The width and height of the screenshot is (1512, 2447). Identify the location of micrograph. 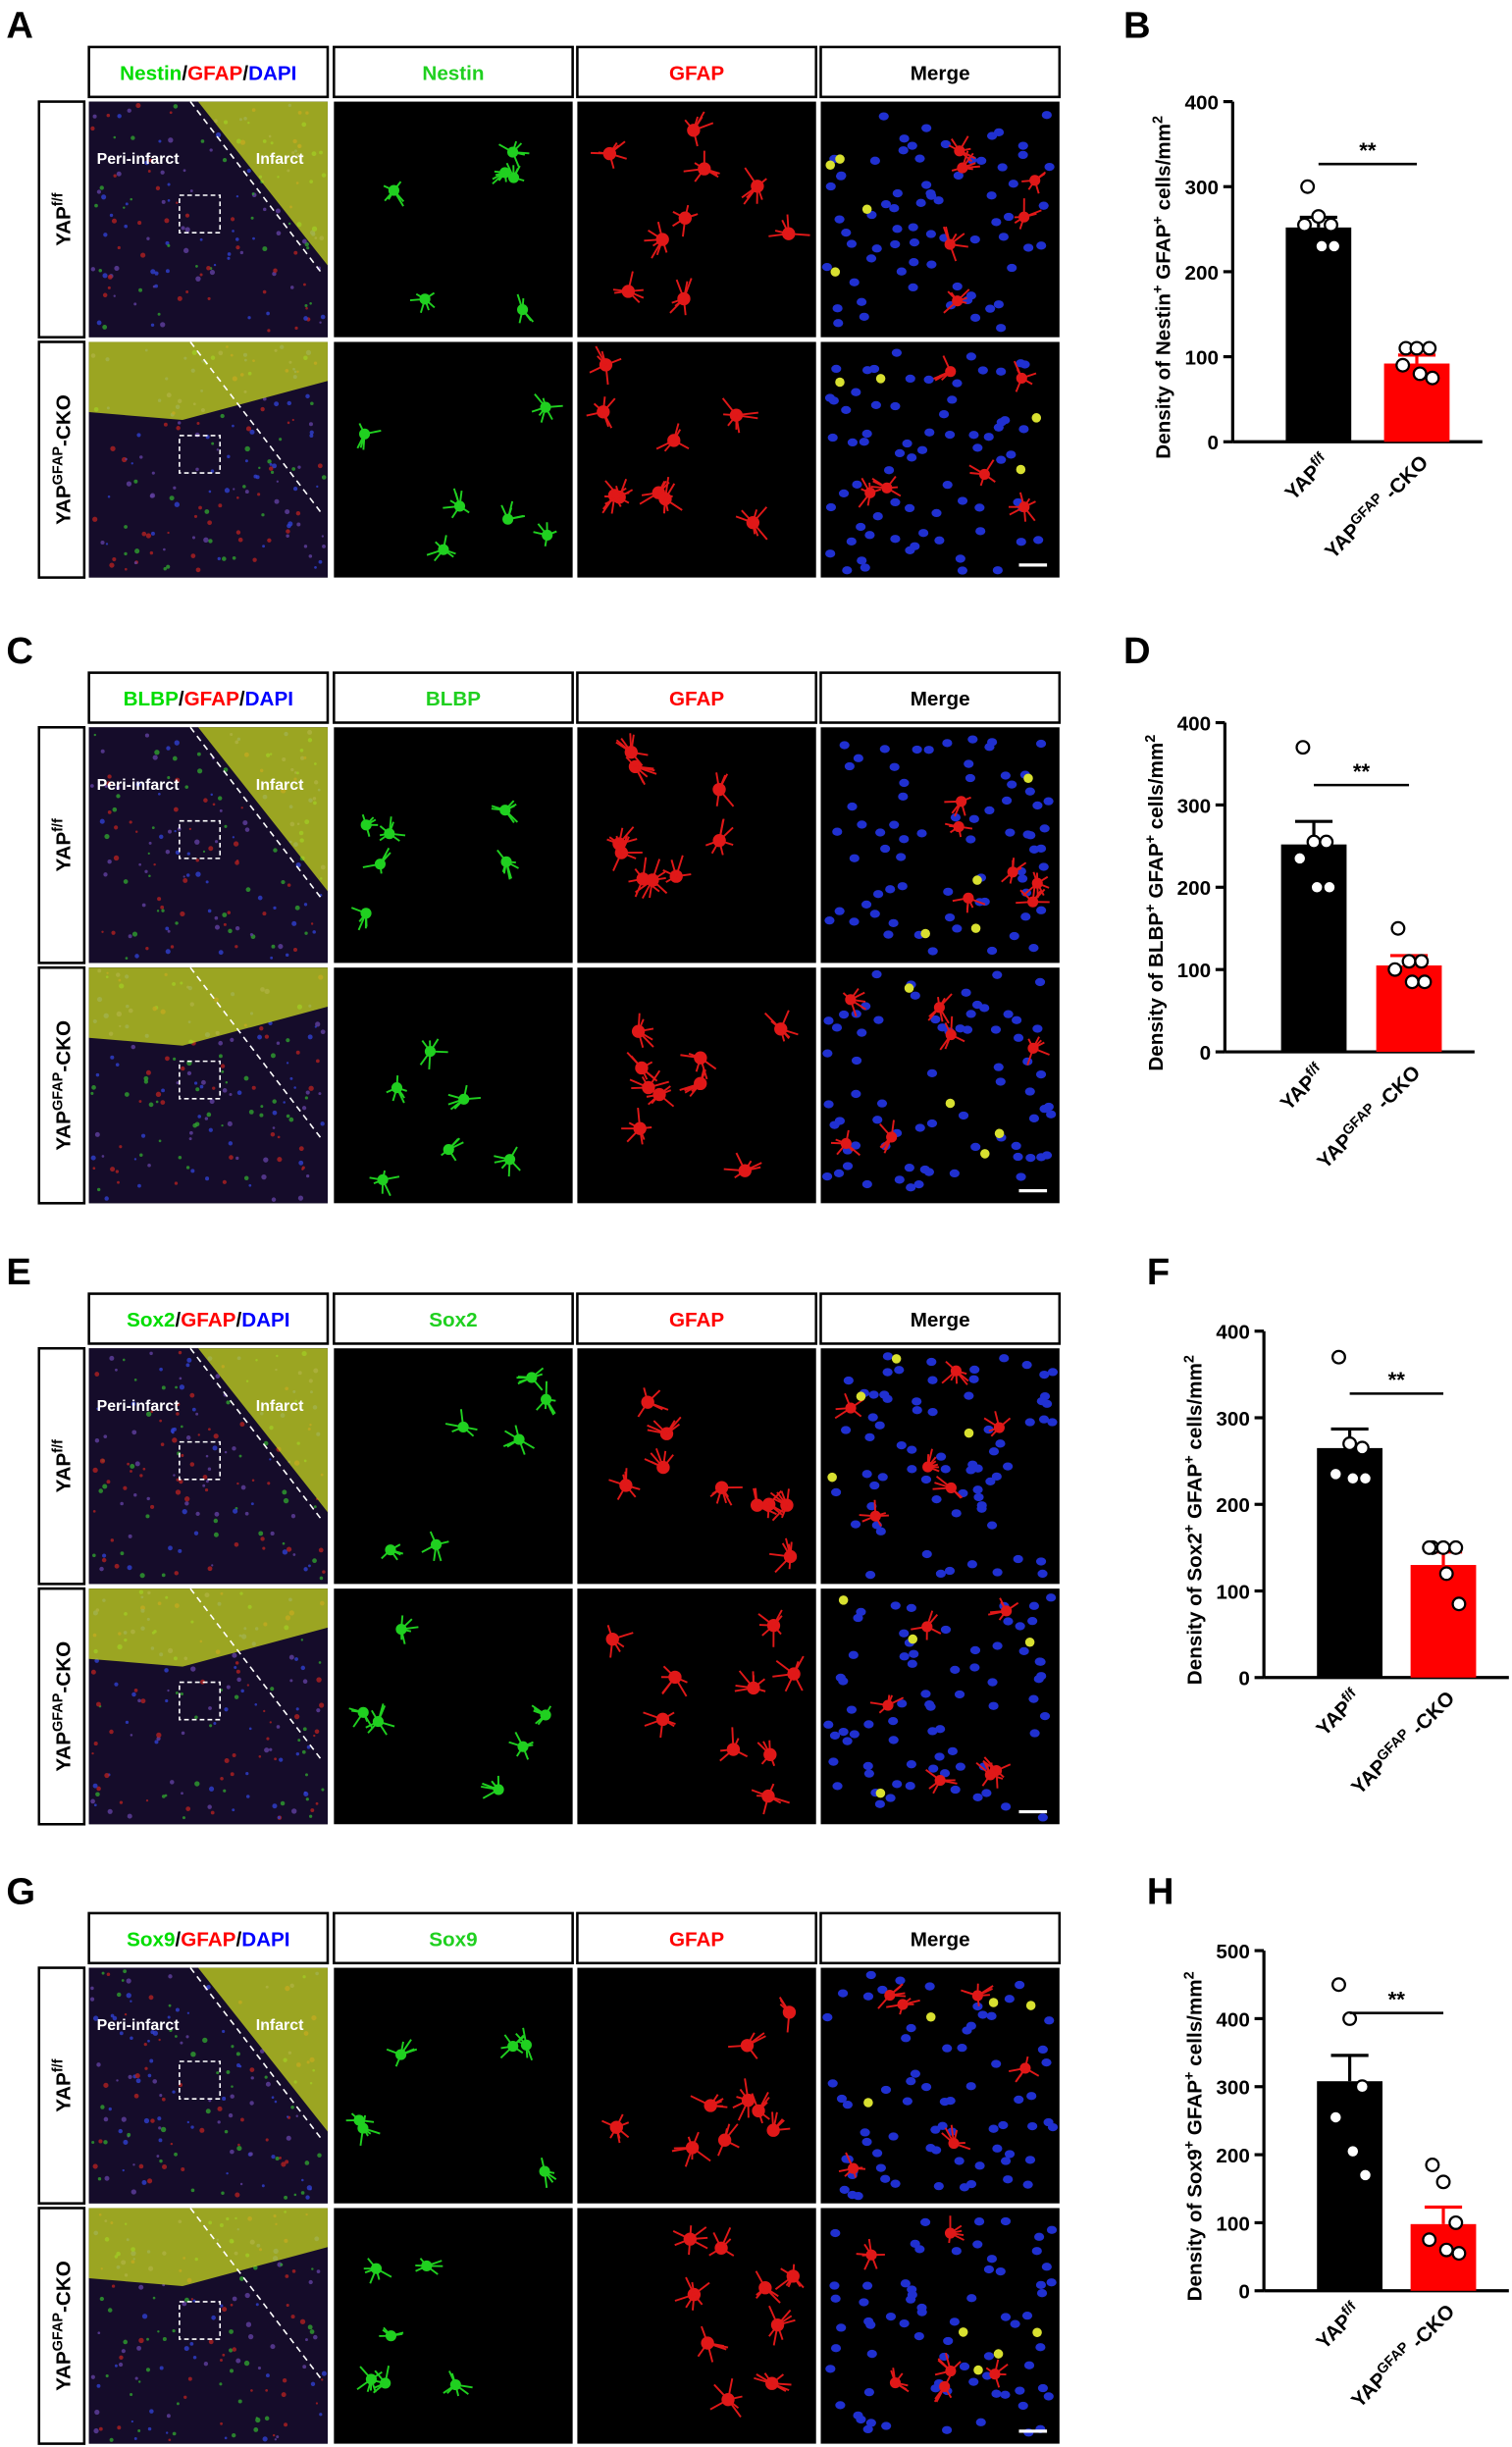
(940, 845).